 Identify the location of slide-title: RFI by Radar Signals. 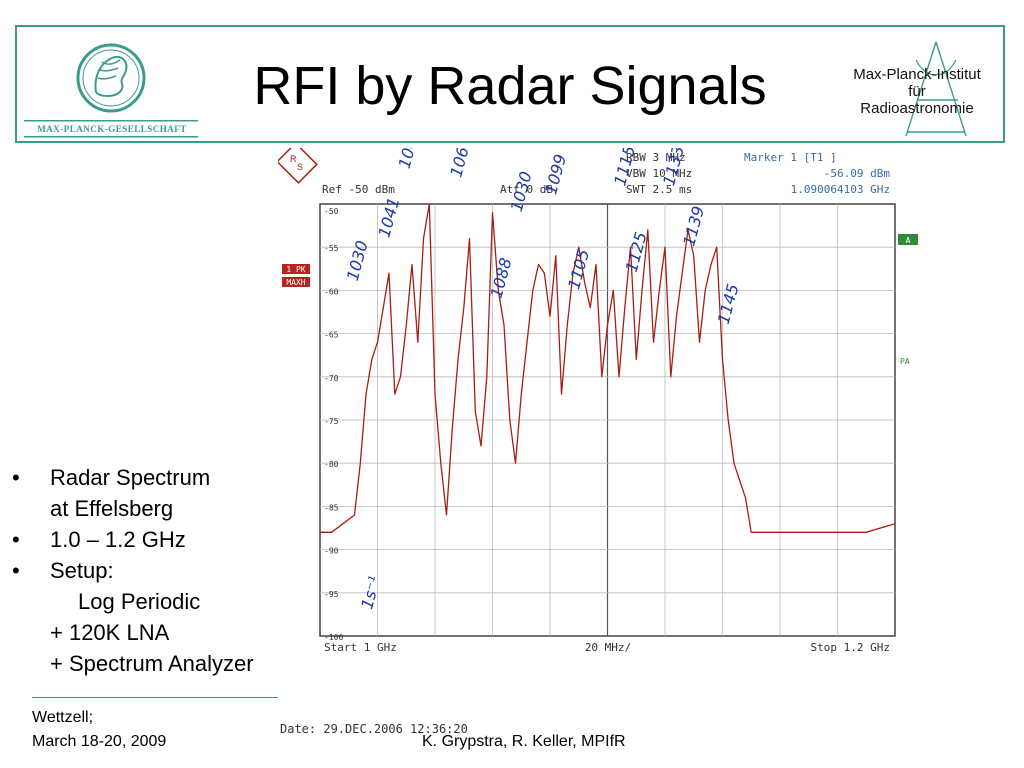
(510, 86).